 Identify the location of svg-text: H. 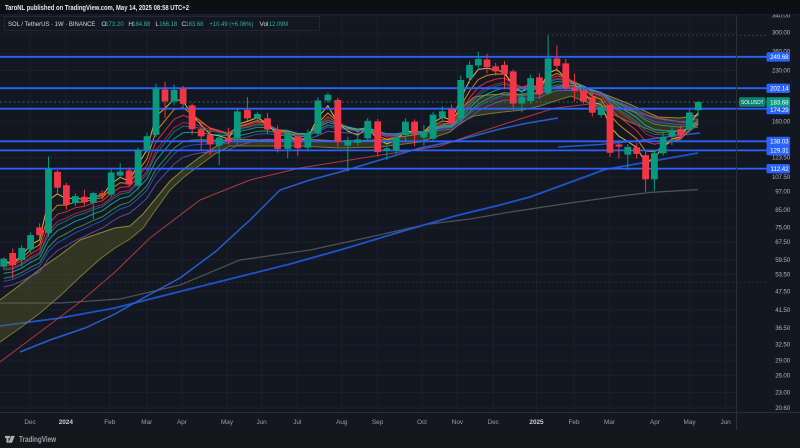
(130, 24).